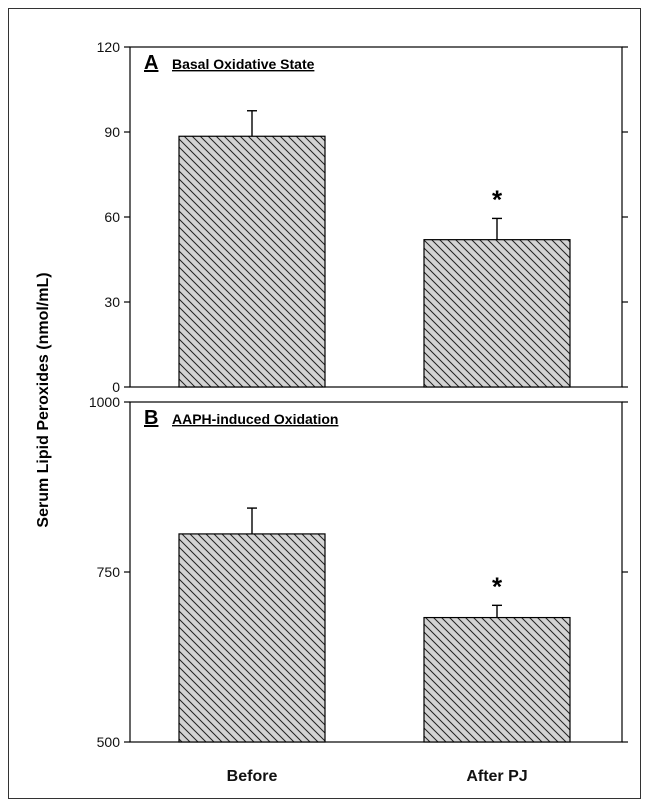  I want to click on y-axis-label: Serum Lipid Peroxides (nmol/mL), so click(43, 399).